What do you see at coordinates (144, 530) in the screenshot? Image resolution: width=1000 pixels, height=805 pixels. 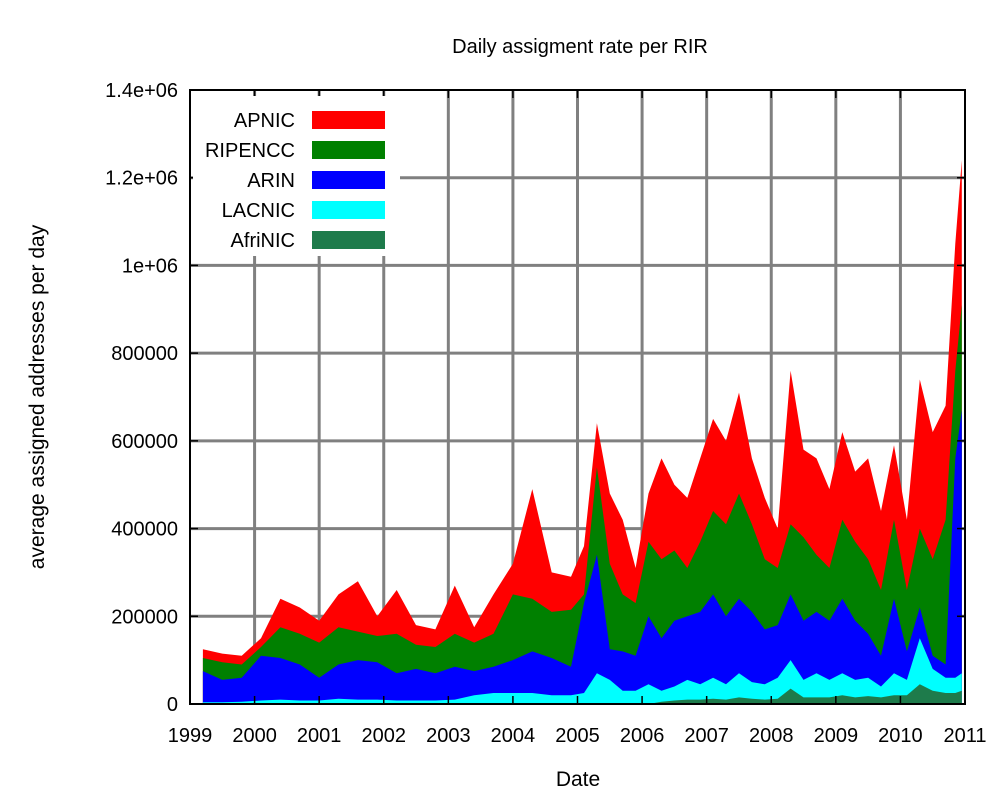 I see `y-tick-label: 400000` at bounding box center [144, 530].